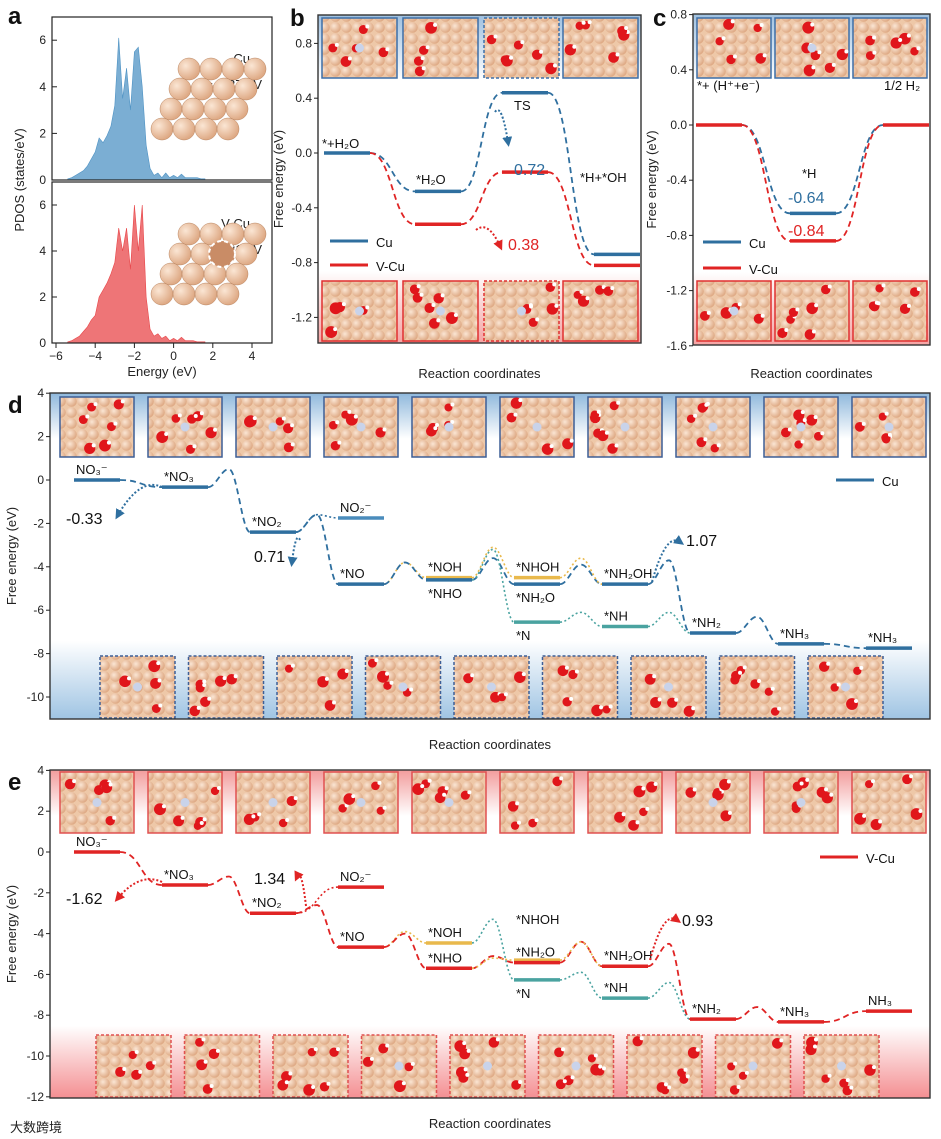 This screenshot has width=941, height=1139. I want to click on y-tick-label: 0.0, so click(678, 125).